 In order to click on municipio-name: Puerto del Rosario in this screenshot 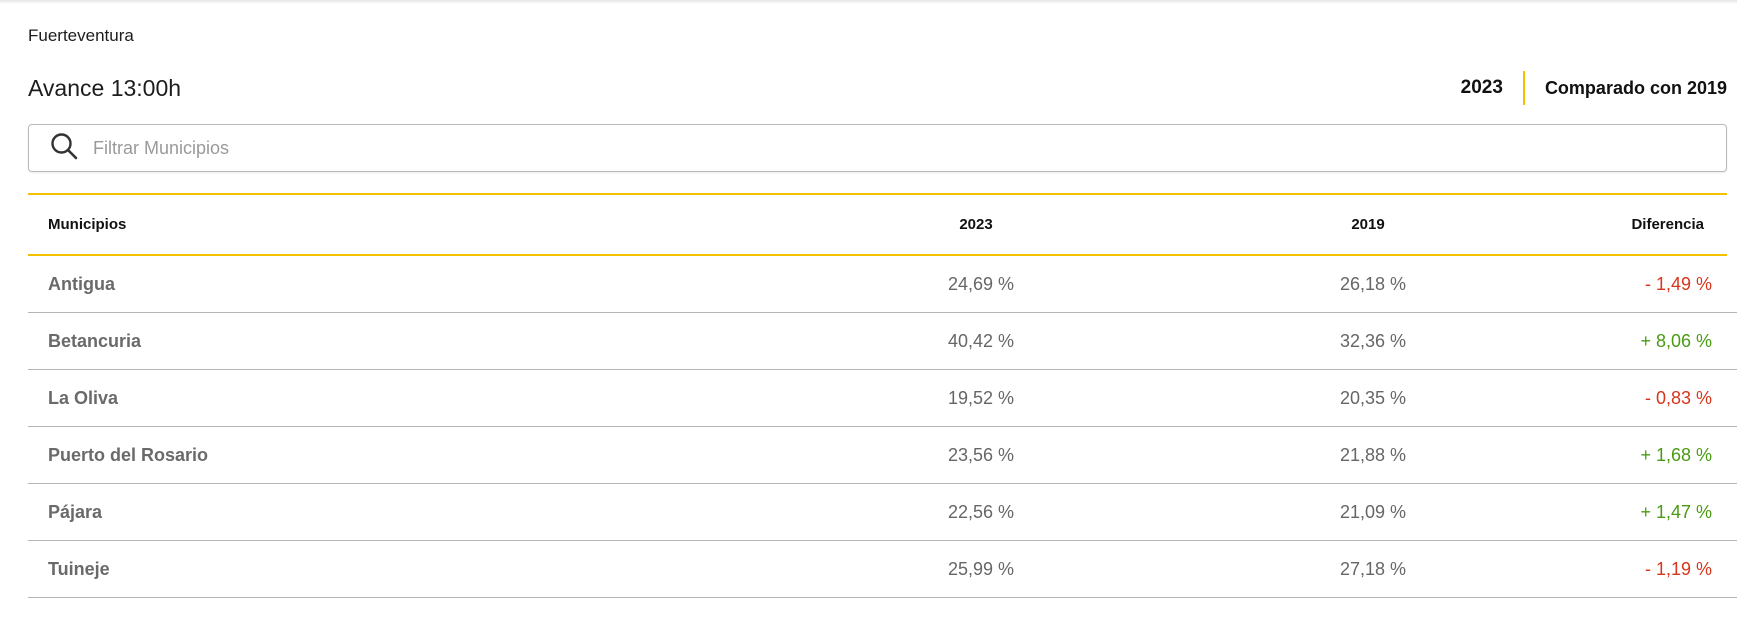, I will do `click(128, 454)`.